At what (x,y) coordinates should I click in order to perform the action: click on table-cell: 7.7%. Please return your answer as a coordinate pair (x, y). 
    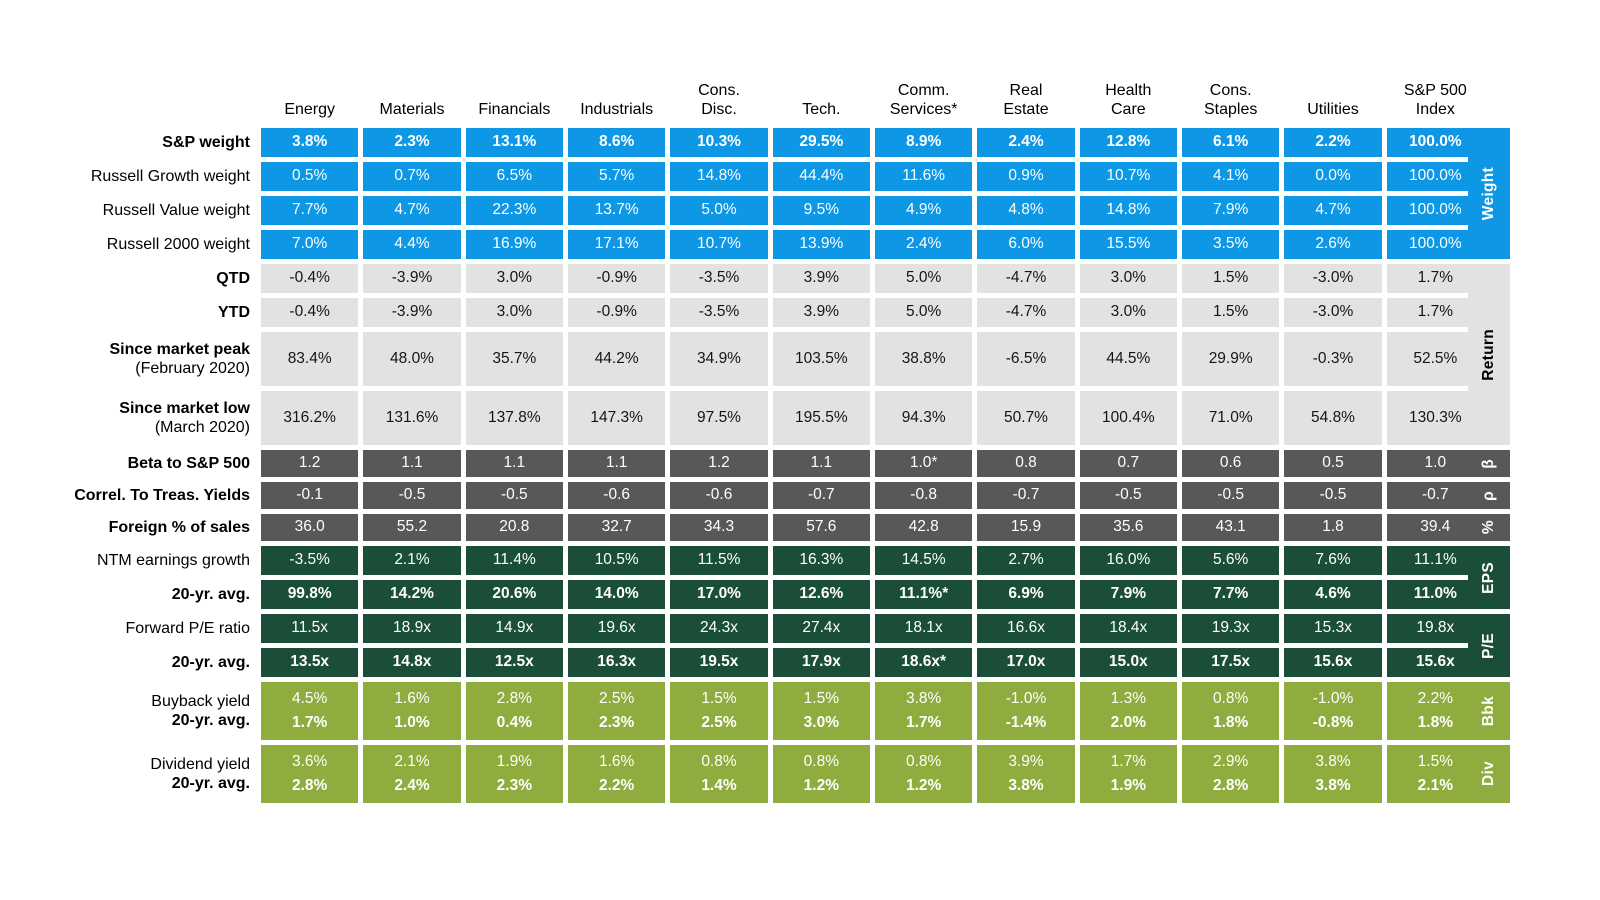
    Looking at the image, I should click on (310, 210).